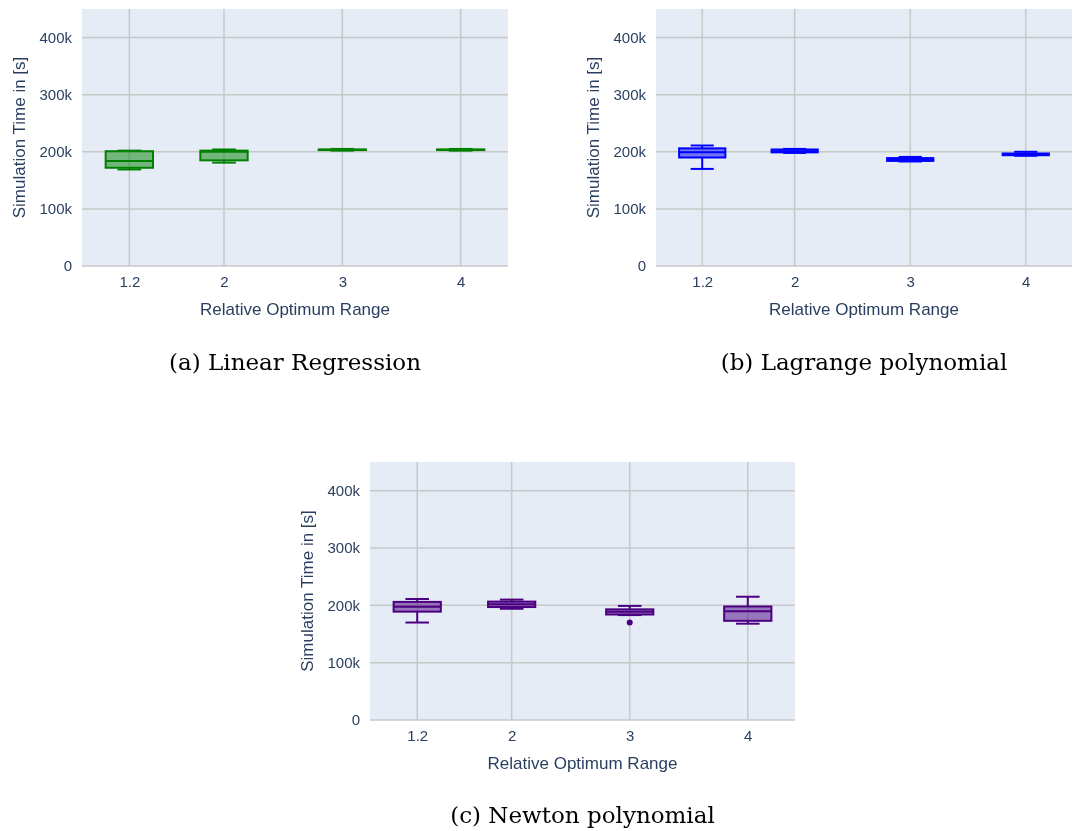  Describe the element at coordinates (864, 362) in the screenshot. I see `text: (b) Lagrange polynomial` at that location.